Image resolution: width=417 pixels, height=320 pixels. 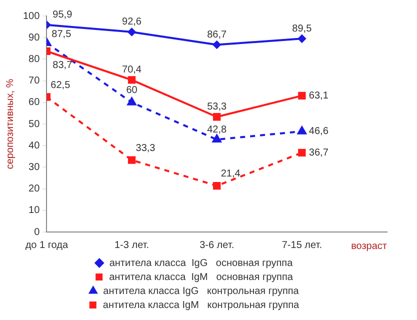 What do you see at coordinates (318, 132) in the screenshot?
I see `data-label: 46,6` at bounding box center [318, 132].